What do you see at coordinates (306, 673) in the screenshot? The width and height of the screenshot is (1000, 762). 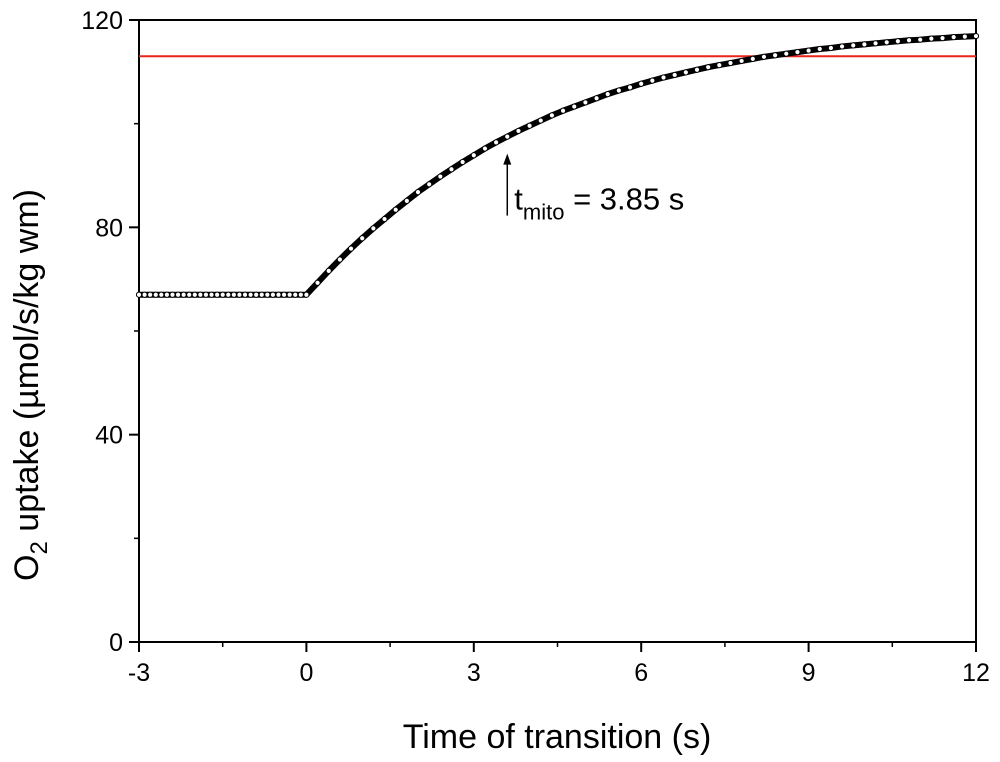 I see `x-tick-label: 0` at bounding box center [306, 673].